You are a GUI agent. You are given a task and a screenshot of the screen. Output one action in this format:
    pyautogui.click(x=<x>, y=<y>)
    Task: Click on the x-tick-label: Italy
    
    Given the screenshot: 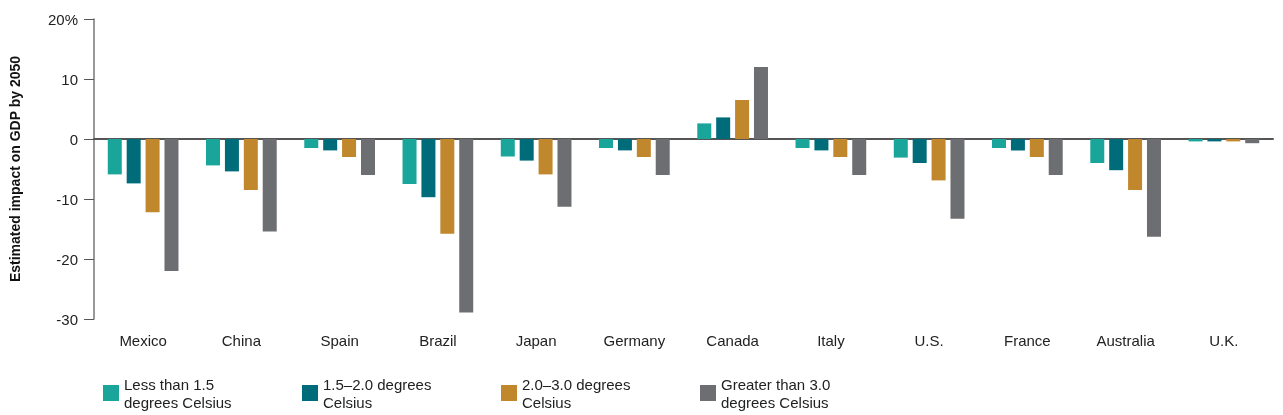 What is the action you would take?
    pyautogui.click(x=831, y=340)
    